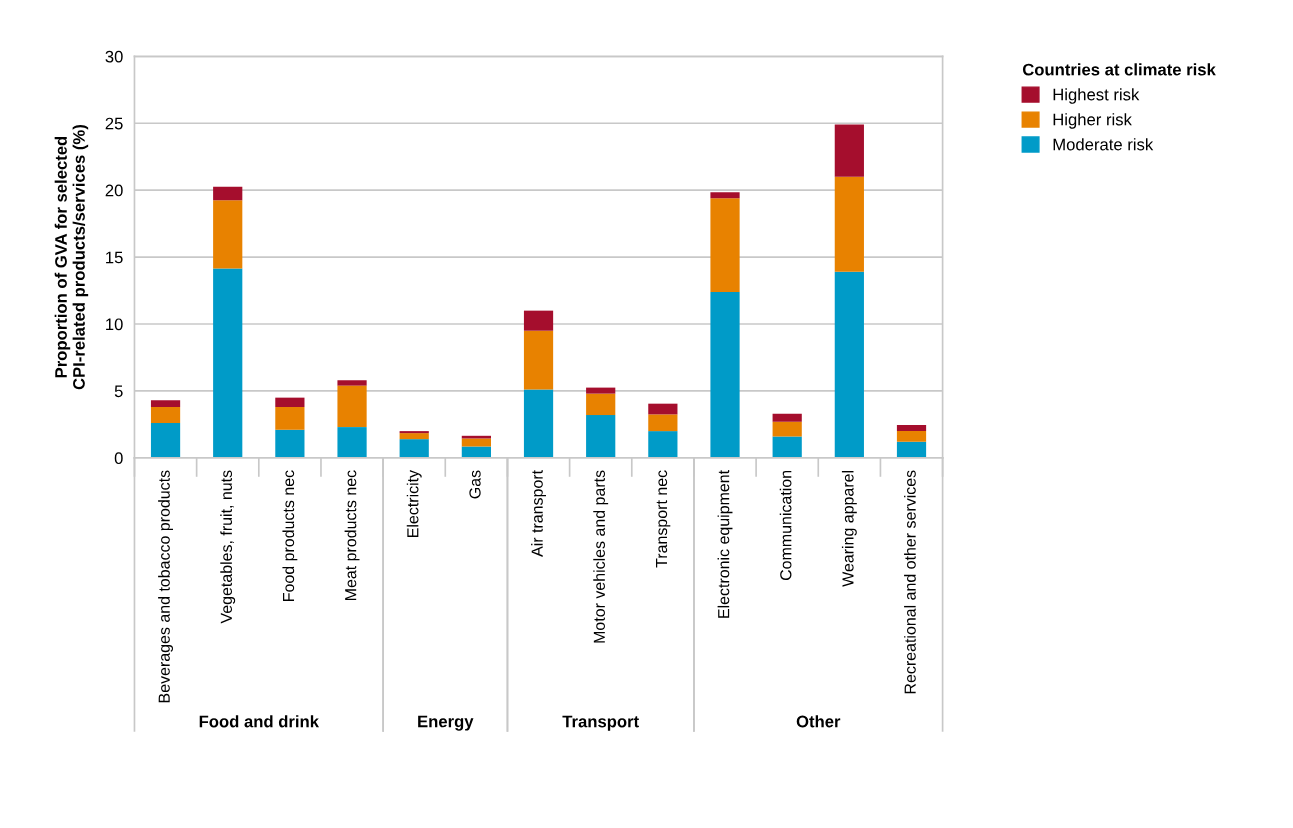 The image size is (1293, 828). What do you see at coordinates (118, 391) in the screenshot?
I see `y-tick-label: 5` at bounding box center [118, 391].